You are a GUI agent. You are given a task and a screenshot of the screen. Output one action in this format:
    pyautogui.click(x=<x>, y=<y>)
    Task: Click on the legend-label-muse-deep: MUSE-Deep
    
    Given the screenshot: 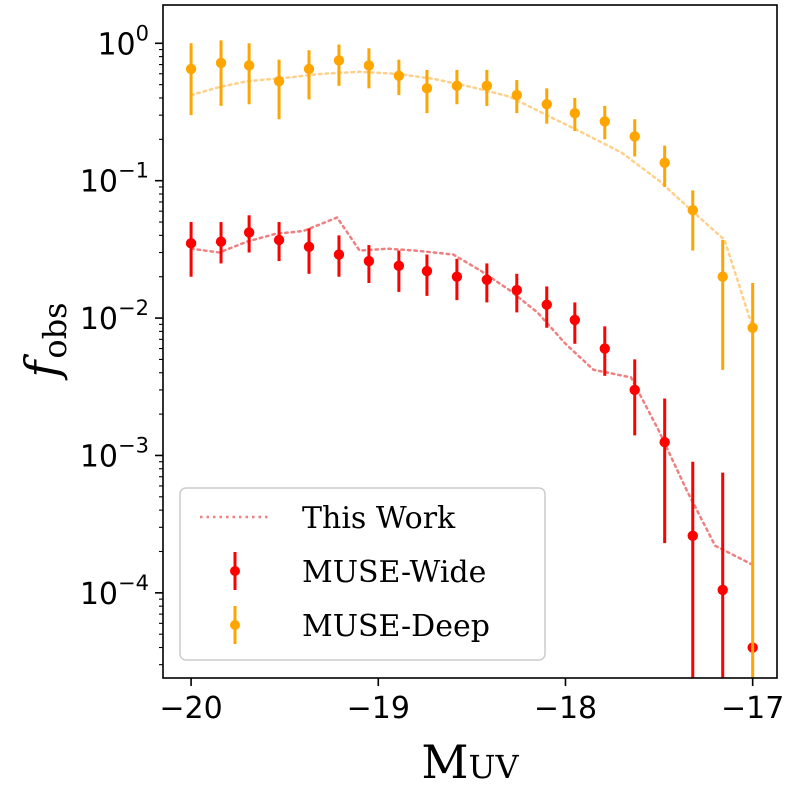 What is the action you would take?
    pyautogui.click(x=396, y=626)
    